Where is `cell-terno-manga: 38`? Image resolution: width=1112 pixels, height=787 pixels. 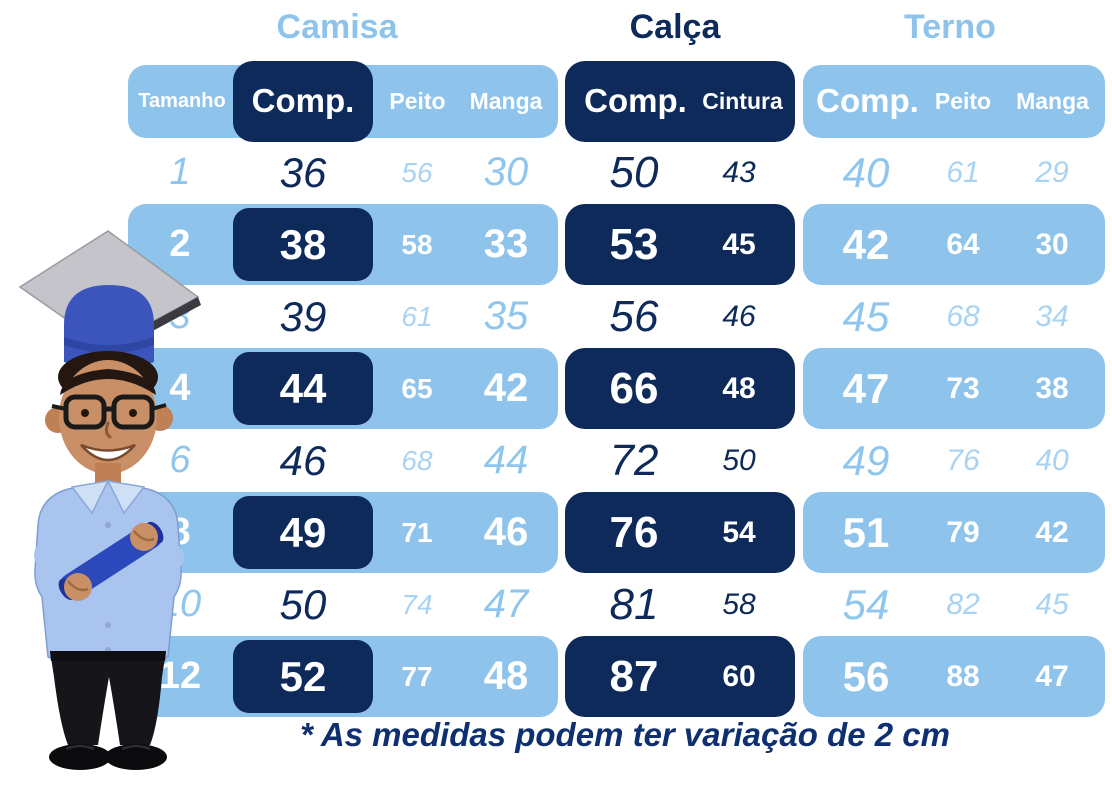
cell-terno-manga: 38 is located at coordinates (1052, 388).